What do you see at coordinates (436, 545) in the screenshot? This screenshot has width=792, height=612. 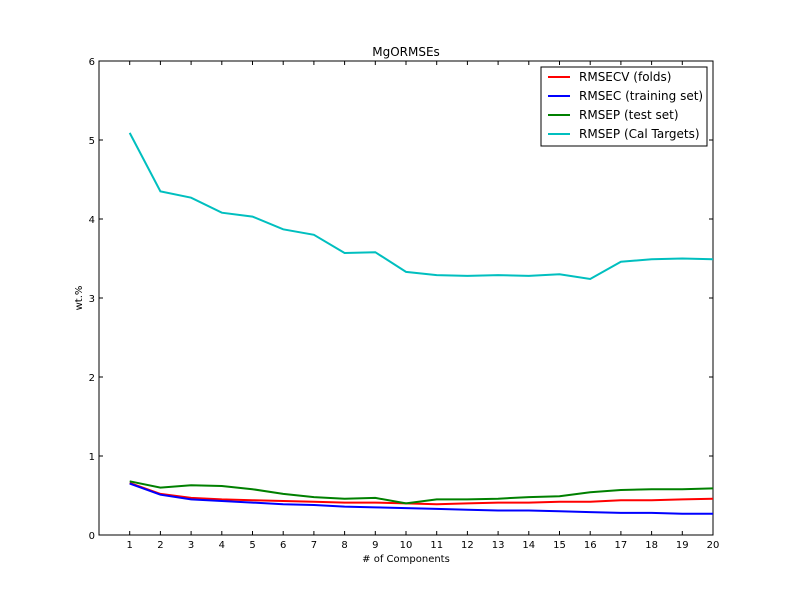 I see `x-tick-label: 11` at bounding box center [436, 545].